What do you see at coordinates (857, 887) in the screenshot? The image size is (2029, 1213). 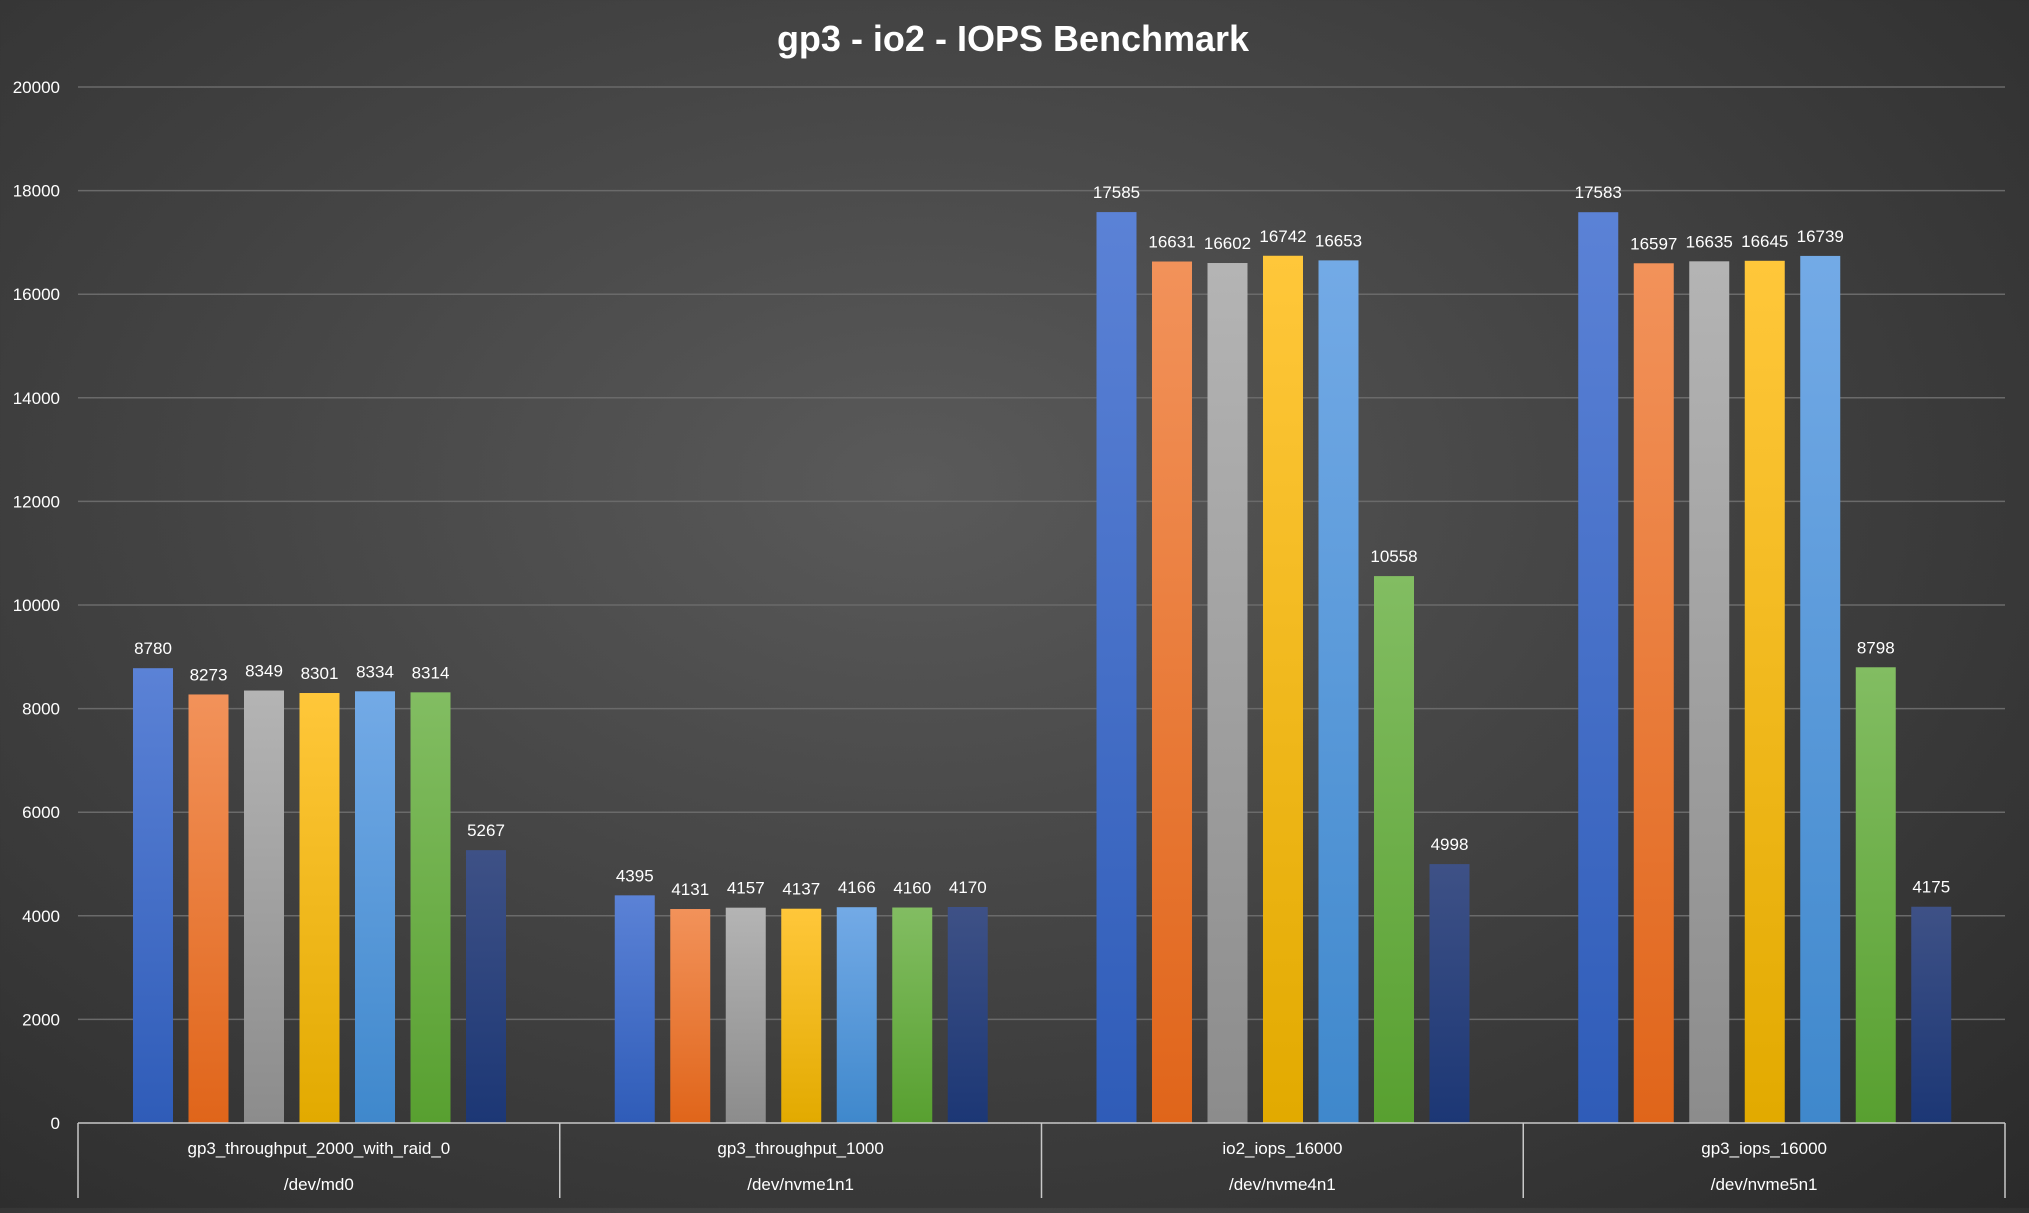 I see `bar-value-label: 4166` at bounding box center [857, 887].